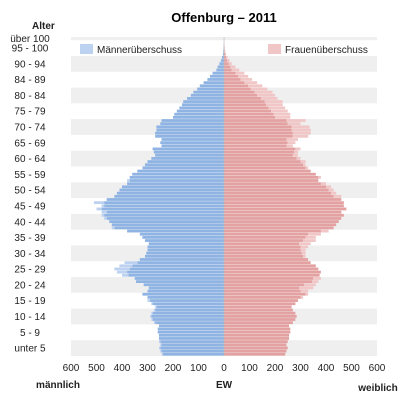 This screenshot has width=408, height=400. What do you see at coordinates (326, 50) in the screenshot?
I see `legend-label-female-surplus: Frauenüberschuss` at bounding box center [326, 50].